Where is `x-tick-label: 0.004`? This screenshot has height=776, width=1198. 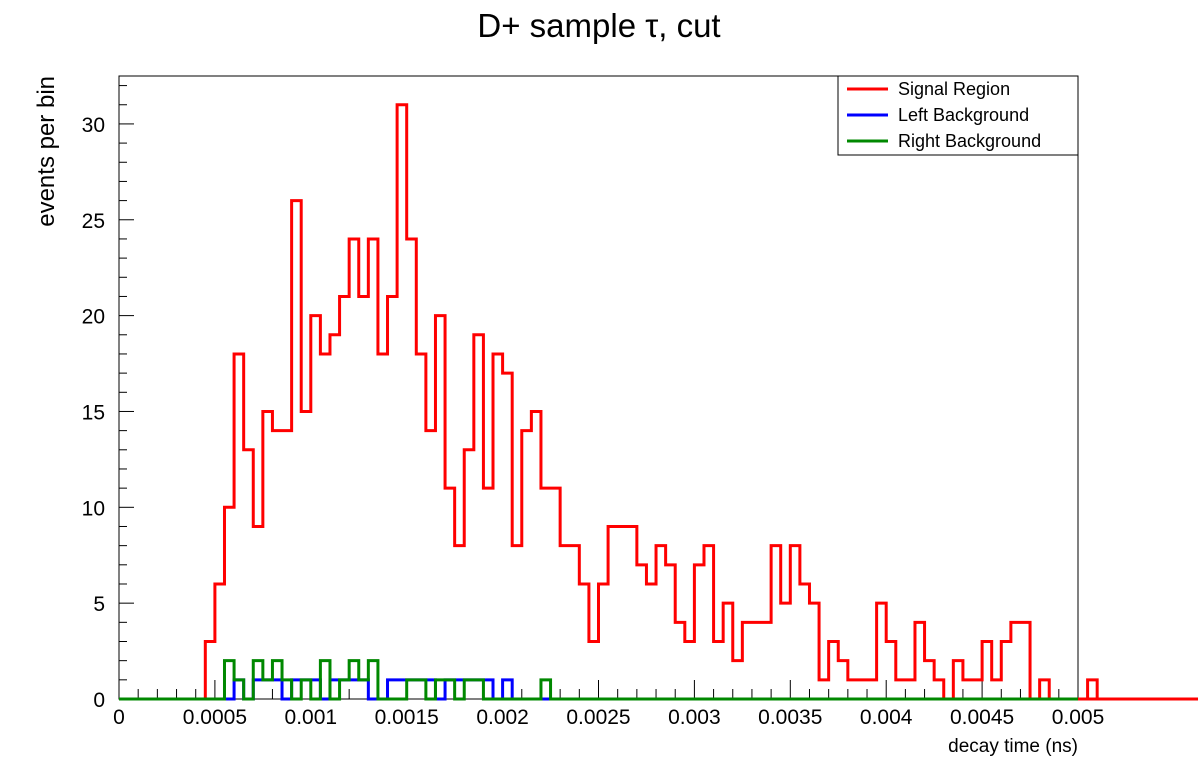 x-tick-label: 0.004 is located at coordinates (886, 717).